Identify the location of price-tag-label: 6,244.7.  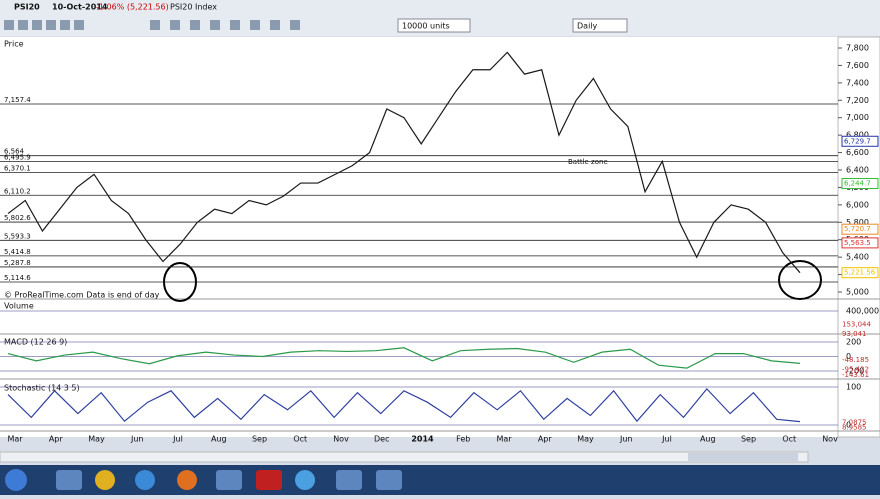
(857, 184).